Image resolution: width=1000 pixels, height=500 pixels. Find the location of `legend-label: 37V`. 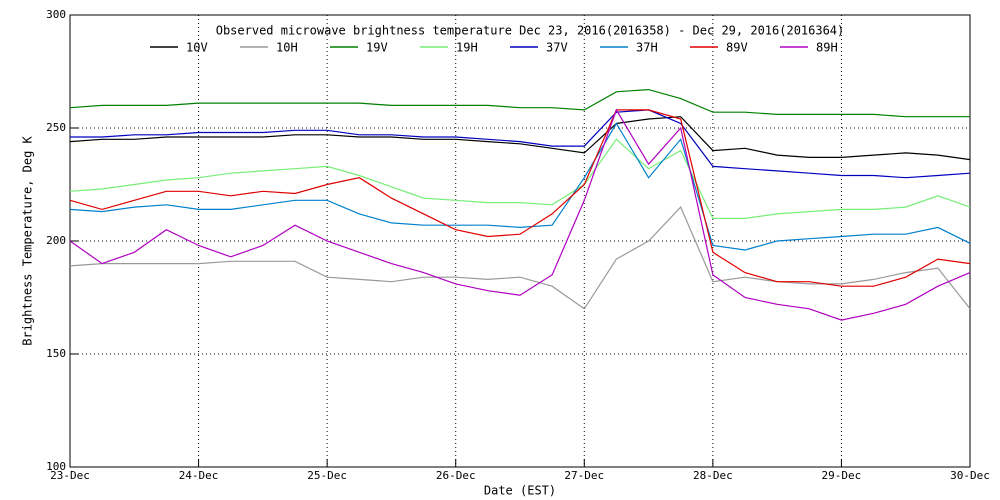

legend-label: 37V is located at coordinates (557, 48).